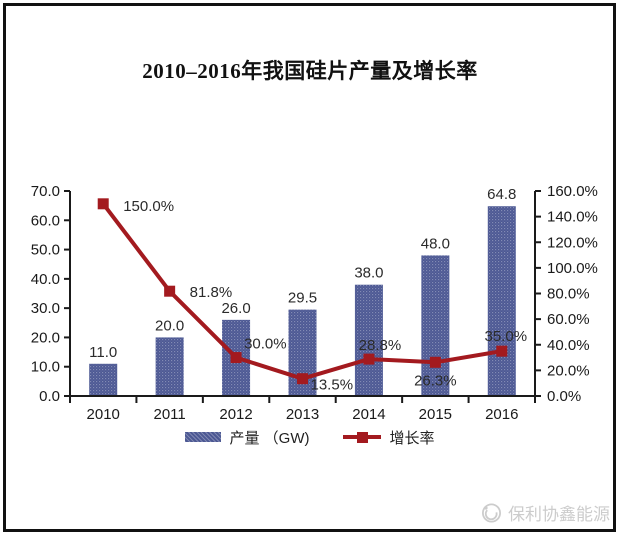 This screenshot has height=541, width=631. What do you see at coordinates (568, 370) in the screenshot?
I see `y-right-tick-label: 20.0%` at bounding box center [568, 370].